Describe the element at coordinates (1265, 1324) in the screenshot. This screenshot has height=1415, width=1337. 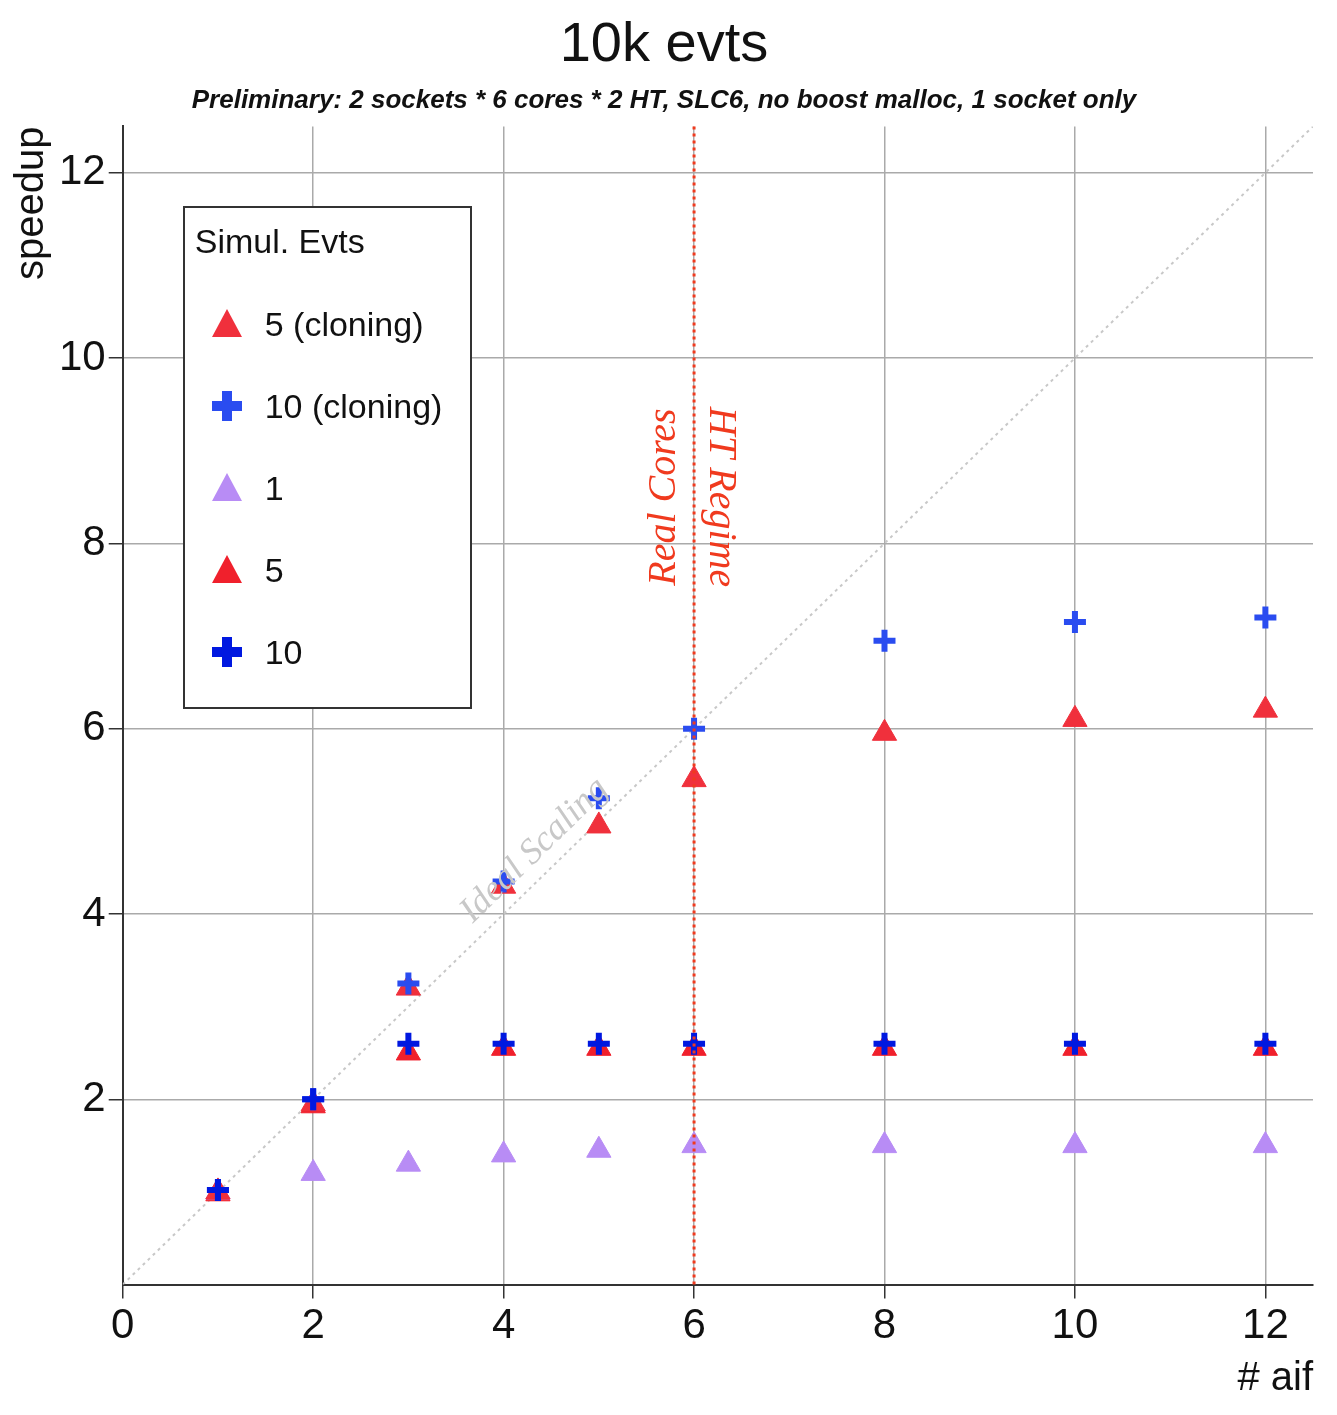
I see `x-tick-label: 12` at that location.